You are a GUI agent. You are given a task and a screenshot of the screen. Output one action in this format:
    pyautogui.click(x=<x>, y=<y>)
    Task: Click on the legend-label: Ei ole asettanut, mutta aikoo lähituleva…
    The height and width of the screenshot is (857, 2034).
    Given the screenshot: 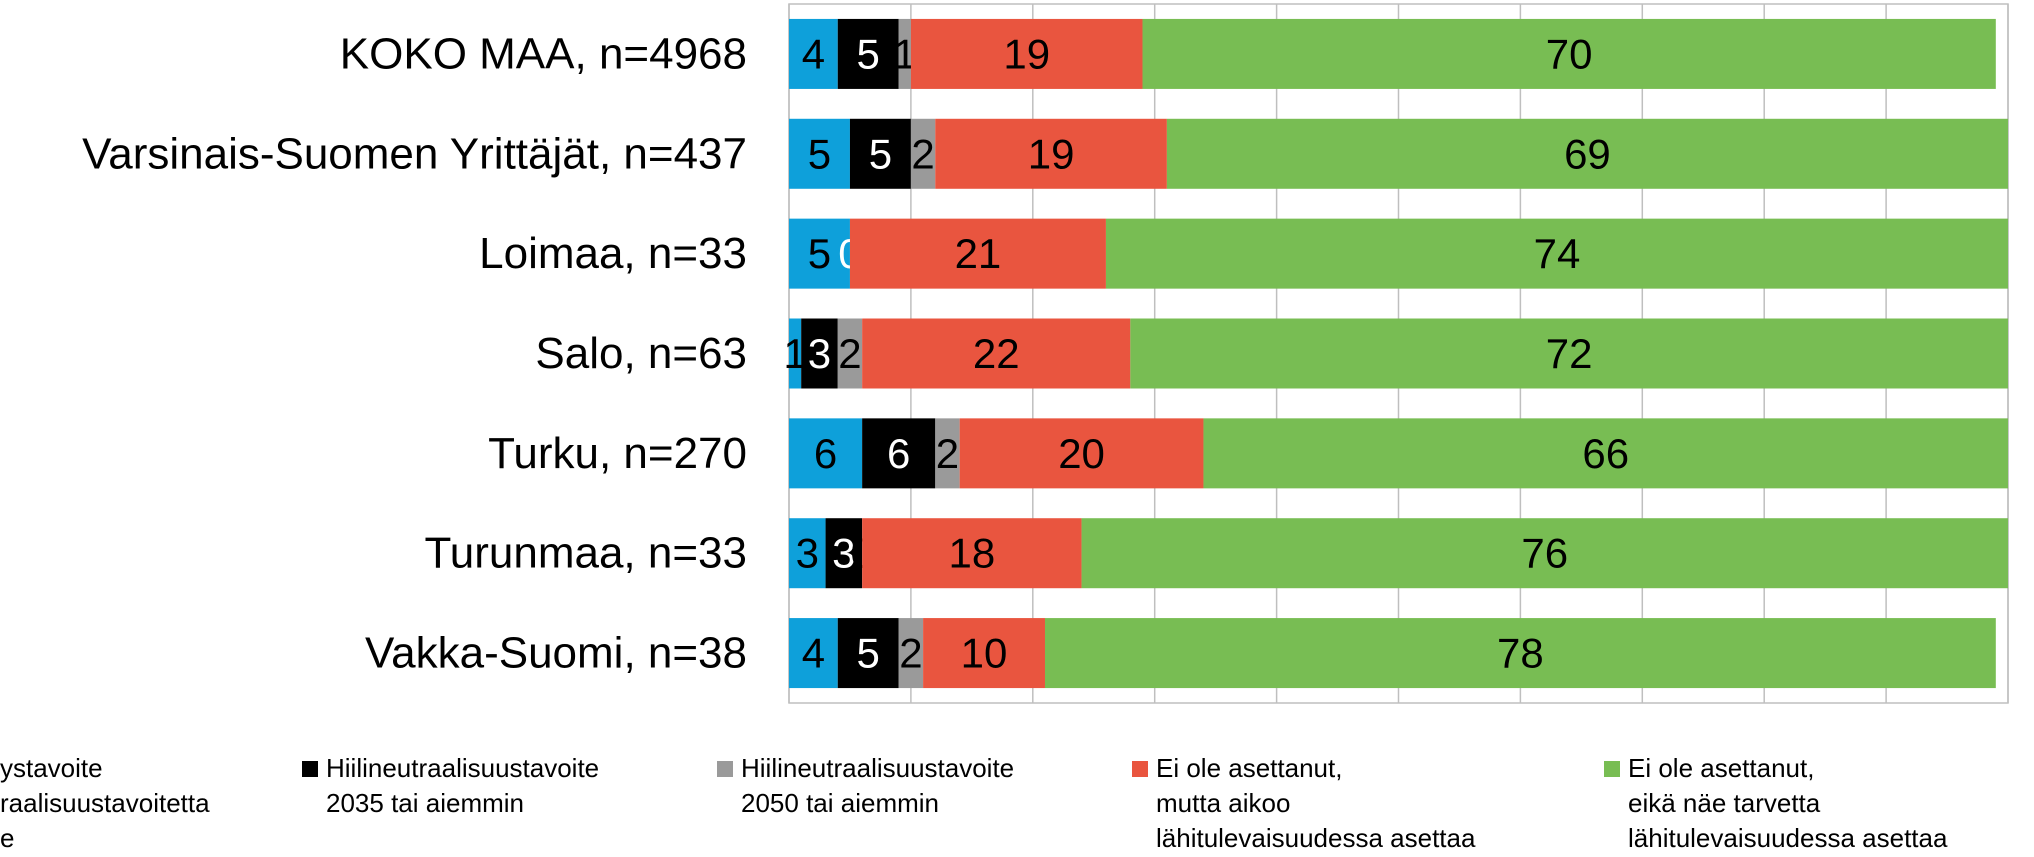 What is the action you would take?
    pyautogui.click(x=1316, y=803)
    